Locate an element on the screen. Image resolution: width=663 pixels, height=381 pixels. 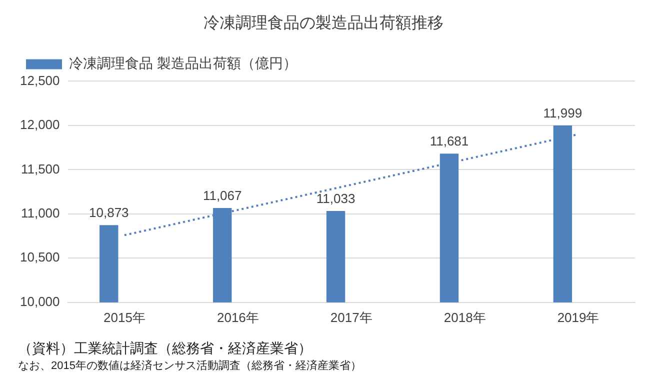
x-tick-label: 2016年 is located at coordinates (237, 317).